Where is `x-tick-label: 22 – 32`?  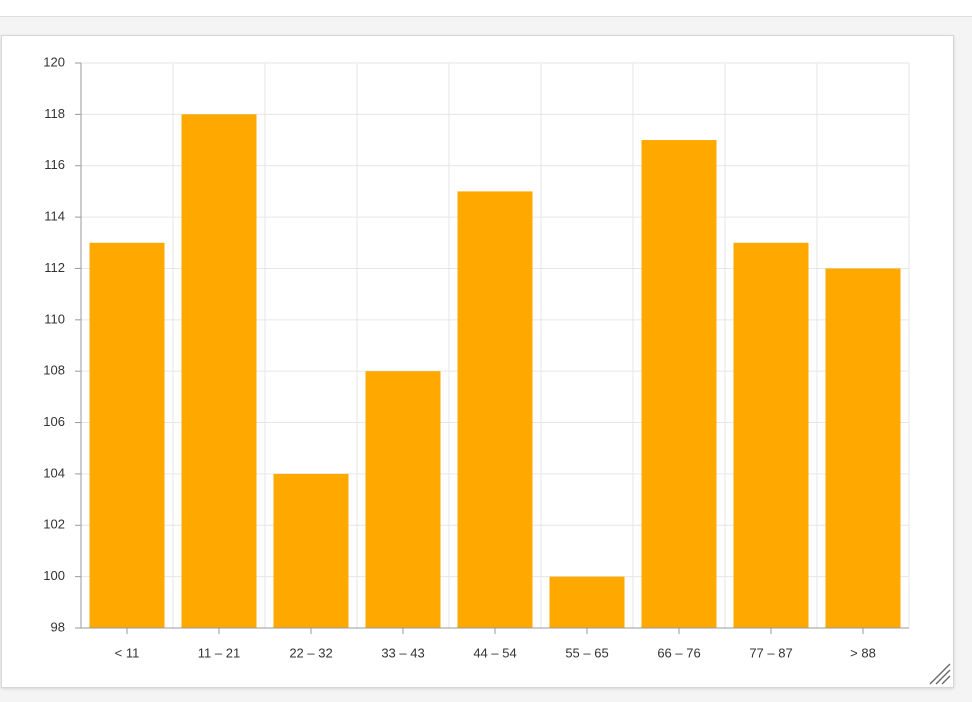 x-tick-label: 22 – 32 is located at coordinates (310, 652).